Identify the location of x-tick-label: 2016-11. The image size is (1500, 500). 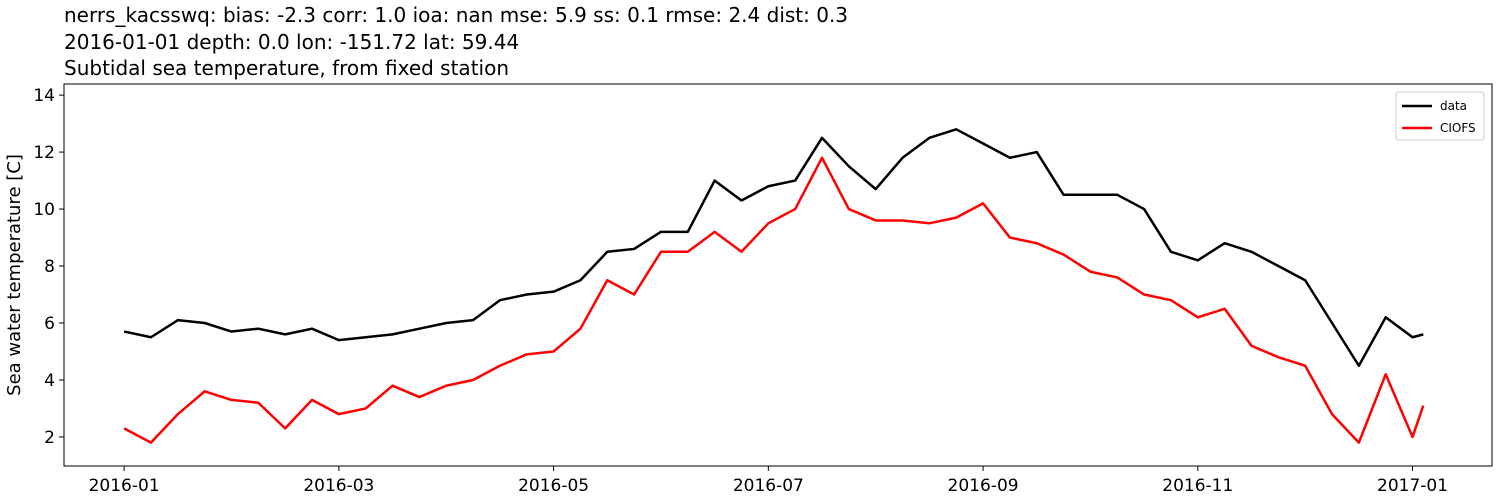
(1197, 486).